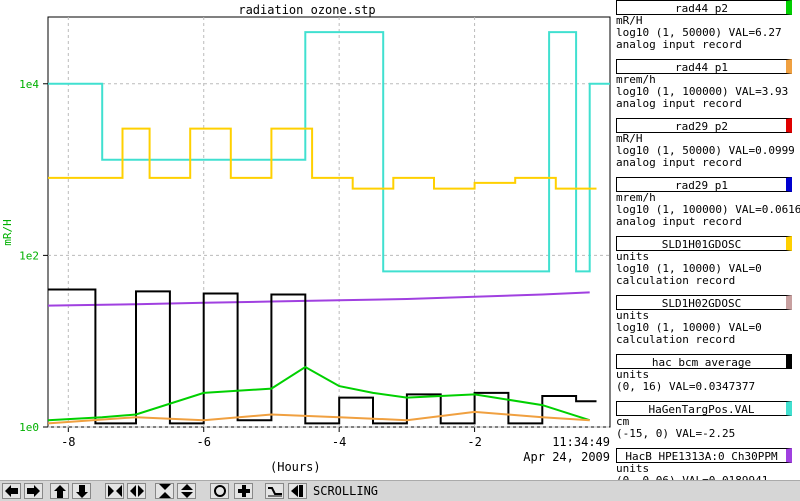 This screenshot has height=501, width=800. Describe the element at coordinates (29, 427) in the screenshot. I see `y-tick-label: 1e0` at that location.